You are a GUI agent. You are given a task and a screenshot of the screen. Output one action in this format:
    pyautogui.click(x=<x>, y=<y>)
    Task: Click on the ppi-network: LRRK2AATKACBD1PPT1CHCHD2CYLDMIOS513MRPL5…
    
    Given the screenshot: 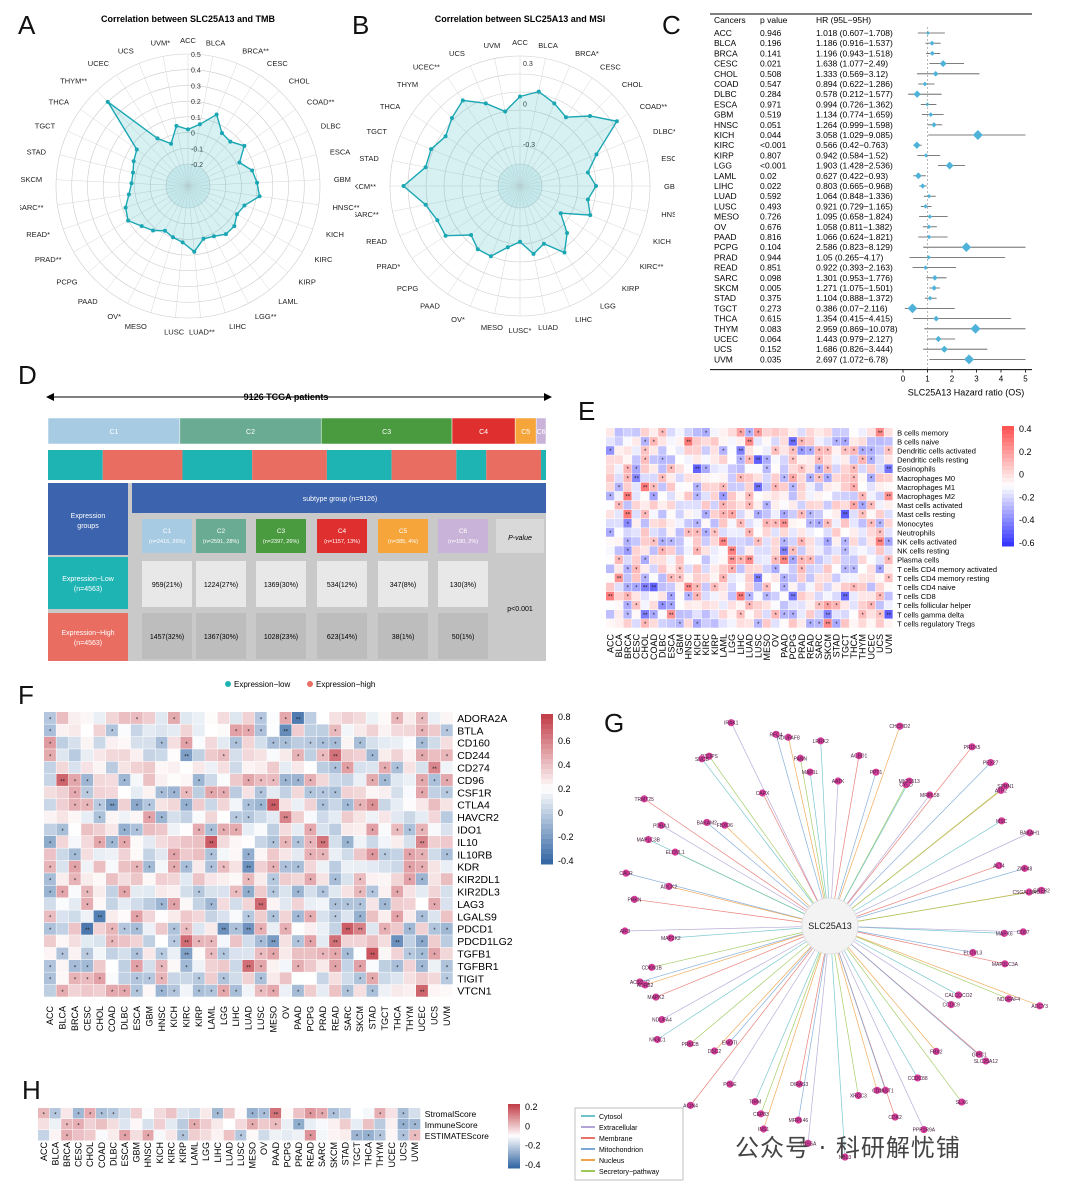 What is the action you would take?
    pyautogui.click(x=834, y=940)
    